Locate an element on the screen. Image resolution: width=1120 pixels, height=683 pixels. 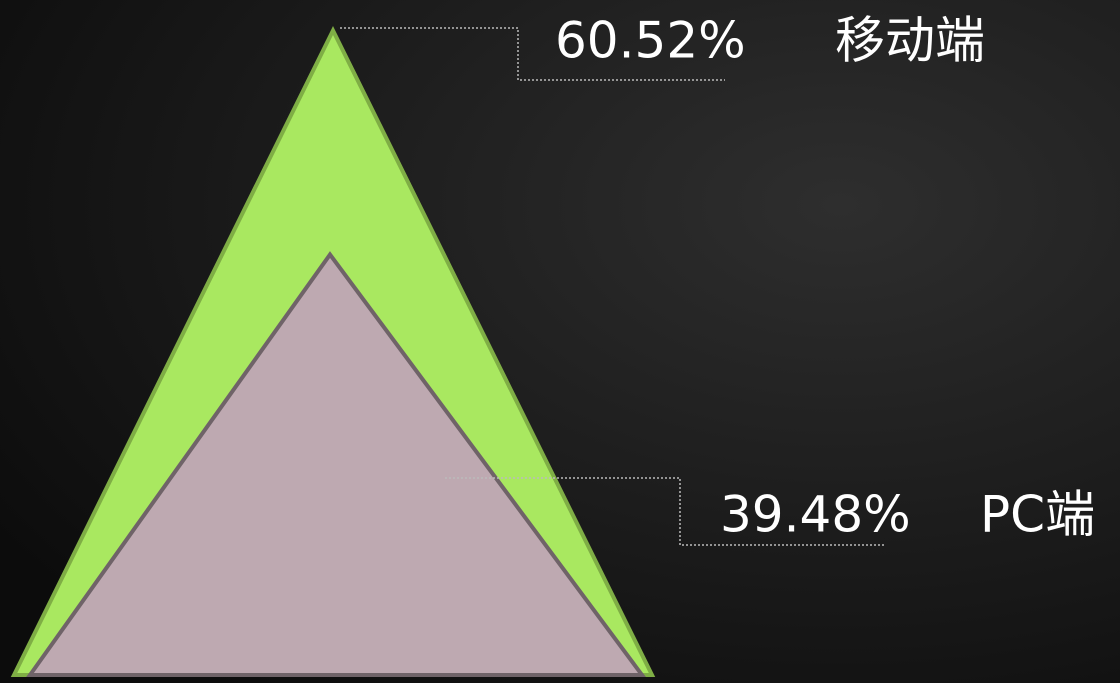
category-label: 移动端 is located at coordinates (910, 41).